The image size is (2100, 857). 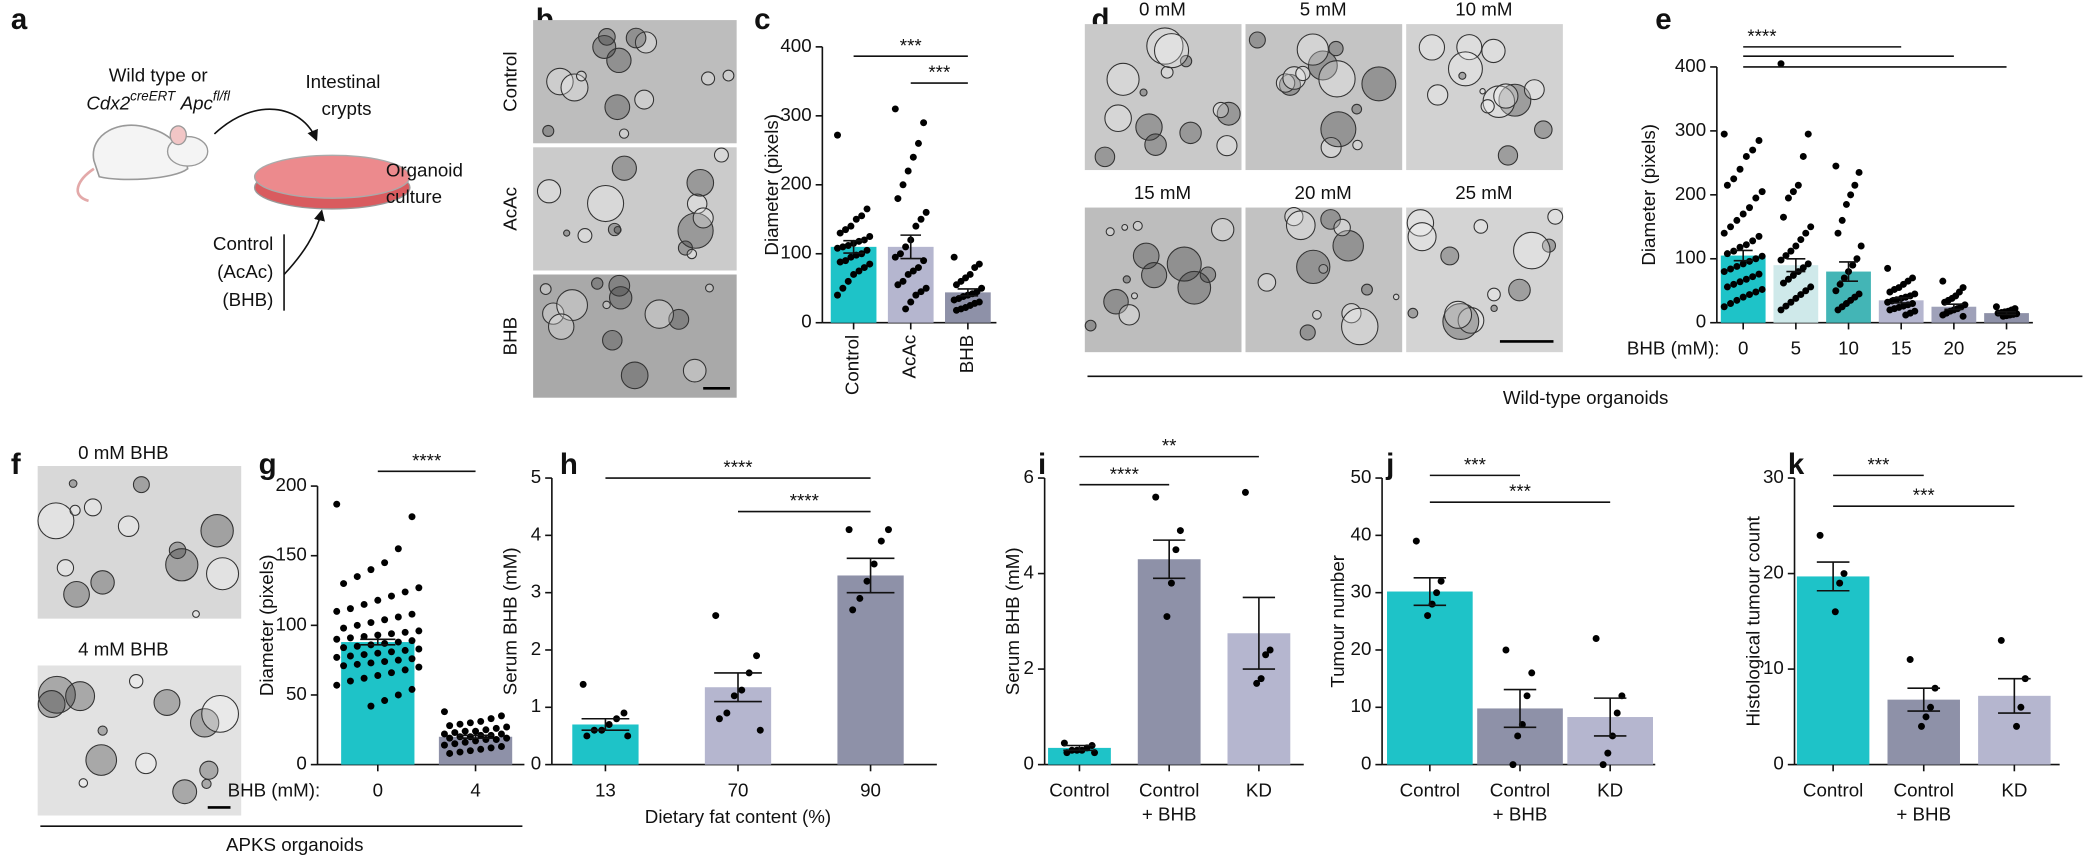 I want to click on y-axis-label: Diameter (pixels), so click(x=771, y=185).